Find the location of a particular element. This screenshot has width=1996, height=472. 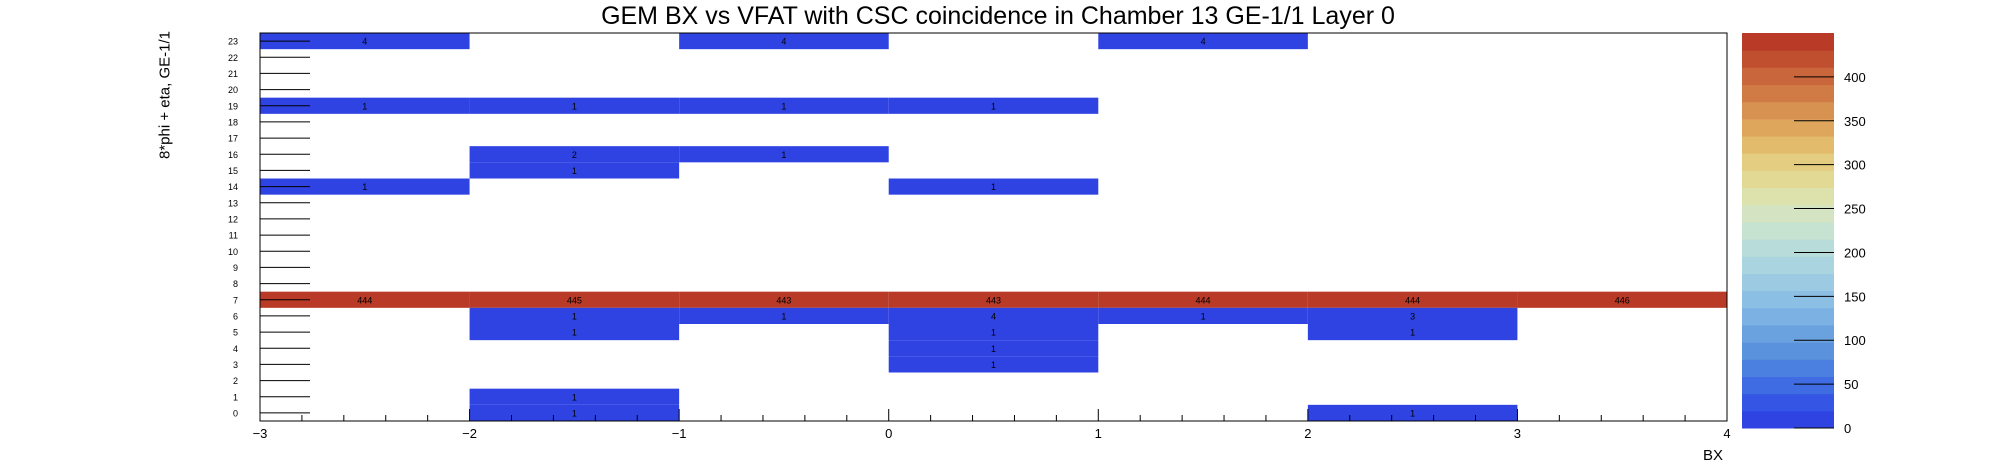

y-tick-label: 5 is located at coordinates (235, 333).